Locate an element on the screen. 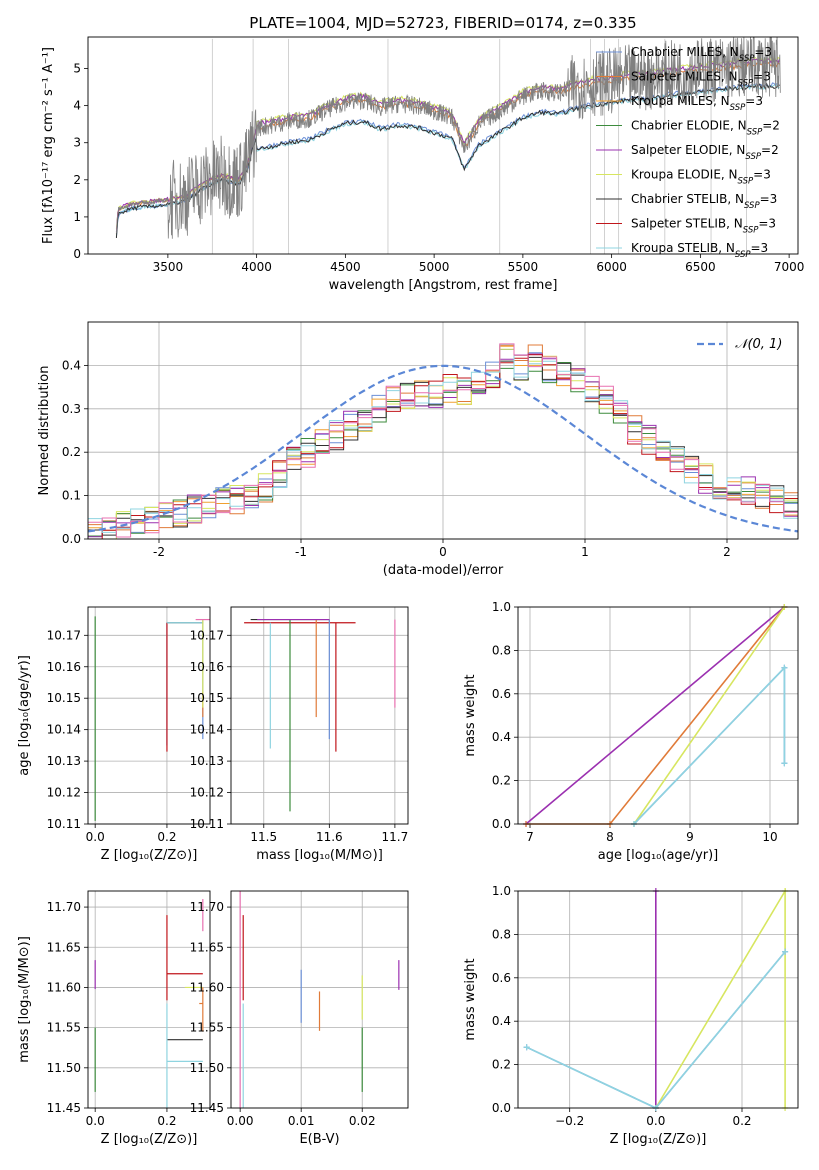 The image size is (819, 1170). x-tick-label: -1 is located at coordinates (301, 552).